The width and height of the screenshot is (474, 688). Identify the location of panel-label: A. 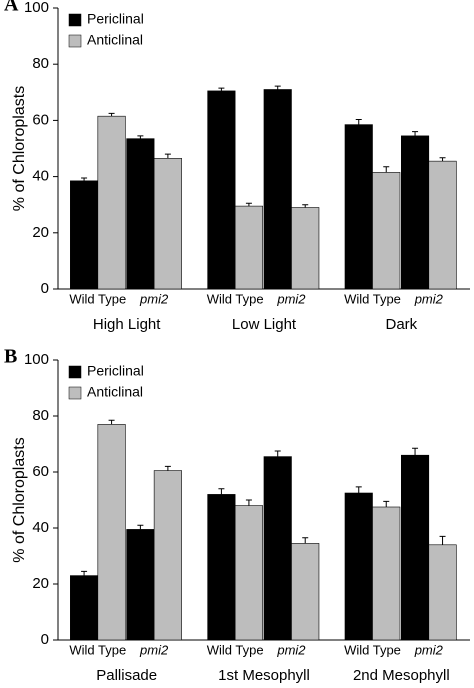
(11, 8).